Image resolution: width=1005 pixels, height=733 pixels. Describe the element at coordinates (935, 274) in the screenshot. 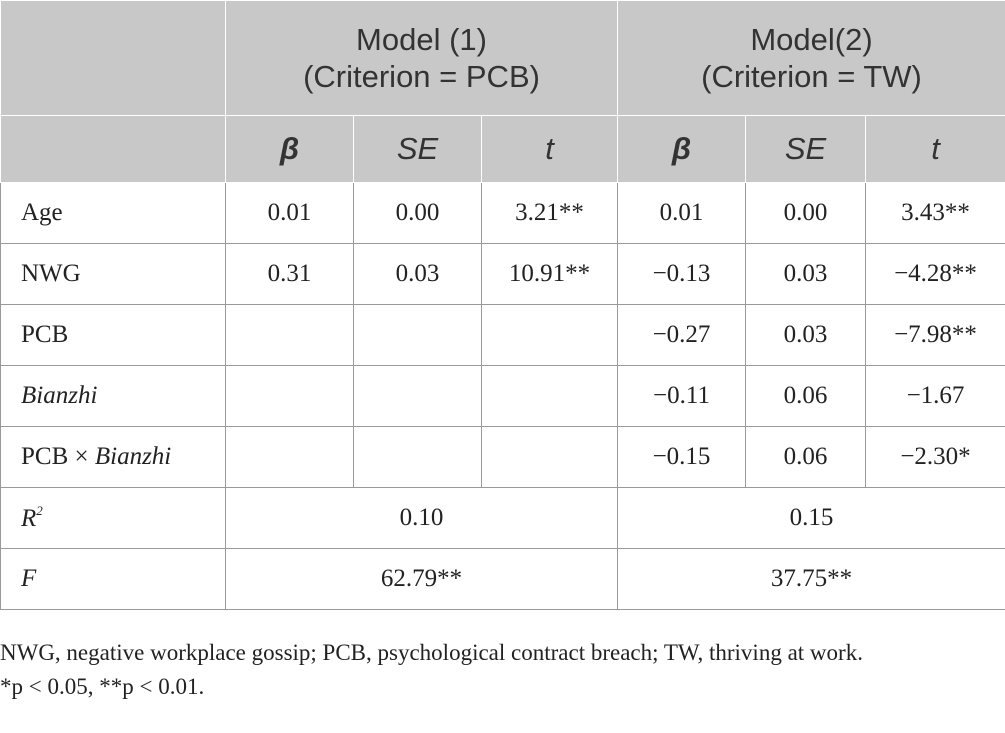

I see `m2-t-cell: −4.28**` at that location.